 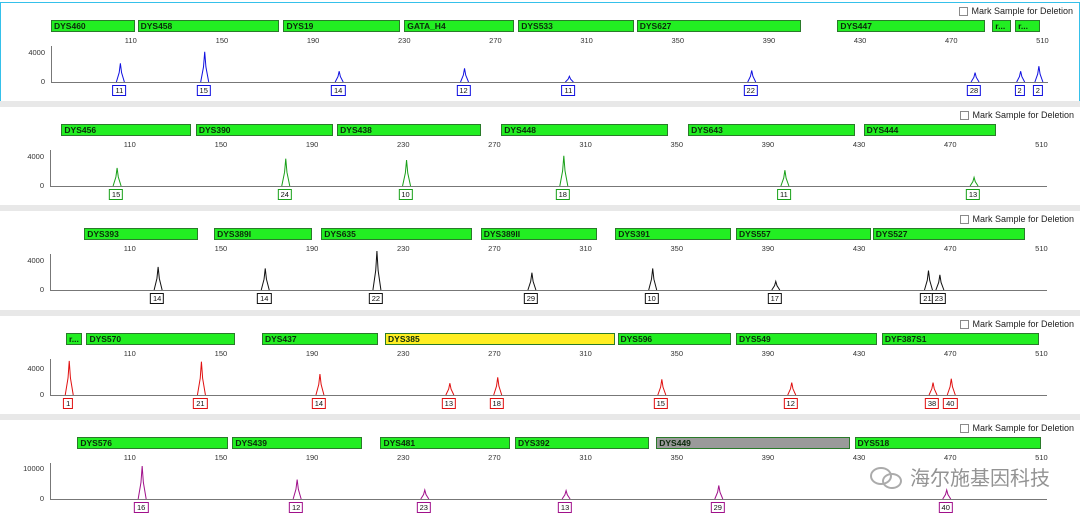 I want to click on locus-marker: DYS456, so click(x=126, y=130).